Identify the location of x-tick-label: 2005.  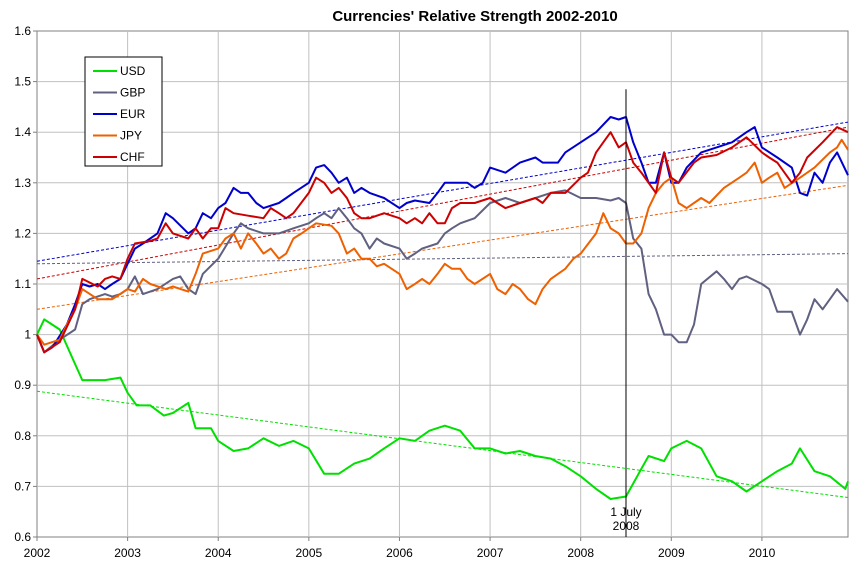
(308, 553).